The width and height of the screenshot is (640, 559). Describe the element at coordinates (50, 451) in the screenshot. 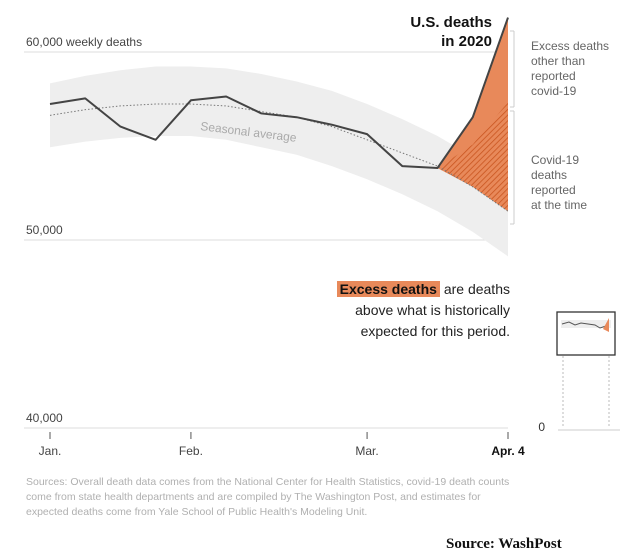

I see `x-tick-label-0: Jan.` at that location.